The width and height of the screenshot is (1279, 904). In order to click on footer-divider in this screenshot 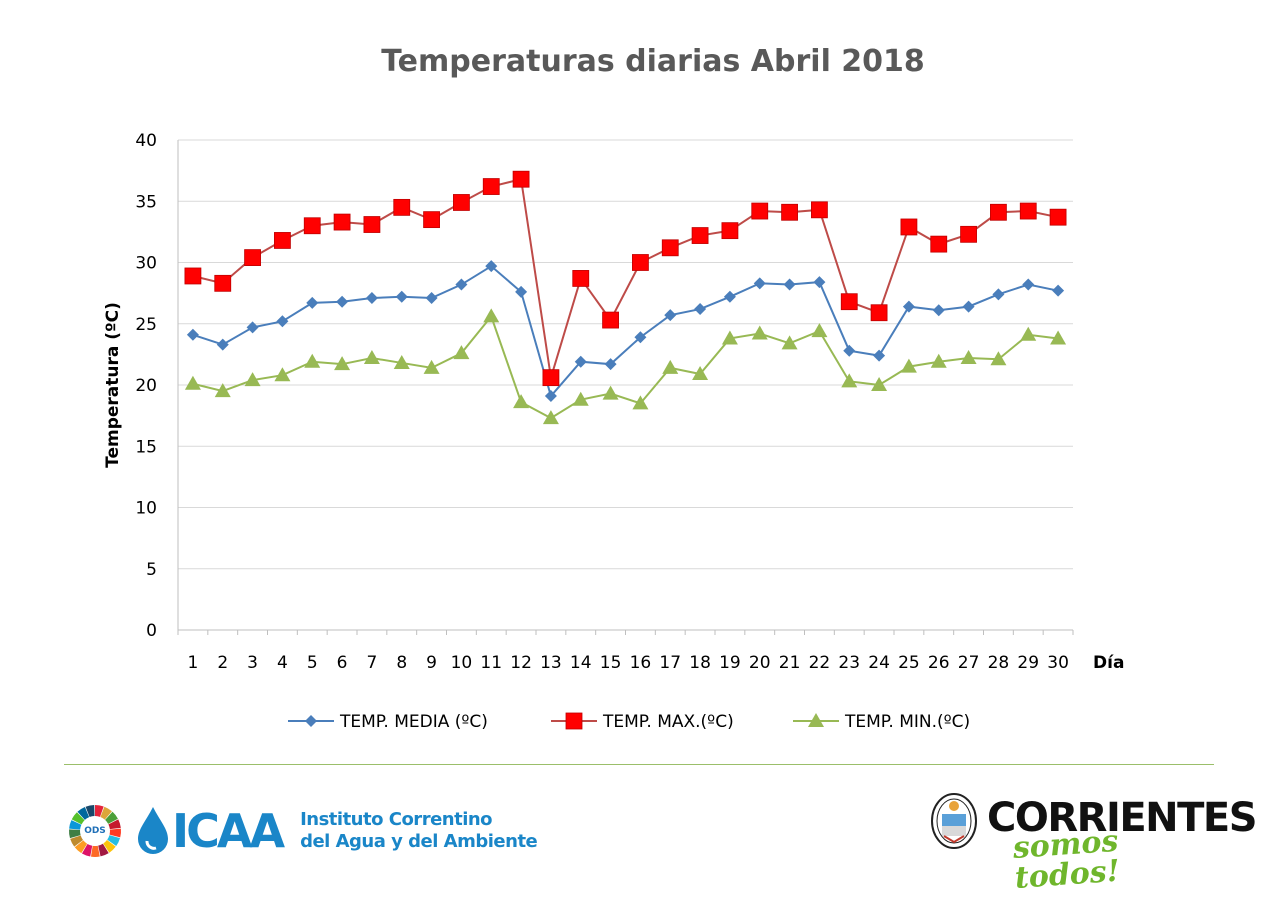, I will do `click(639, 764)`.